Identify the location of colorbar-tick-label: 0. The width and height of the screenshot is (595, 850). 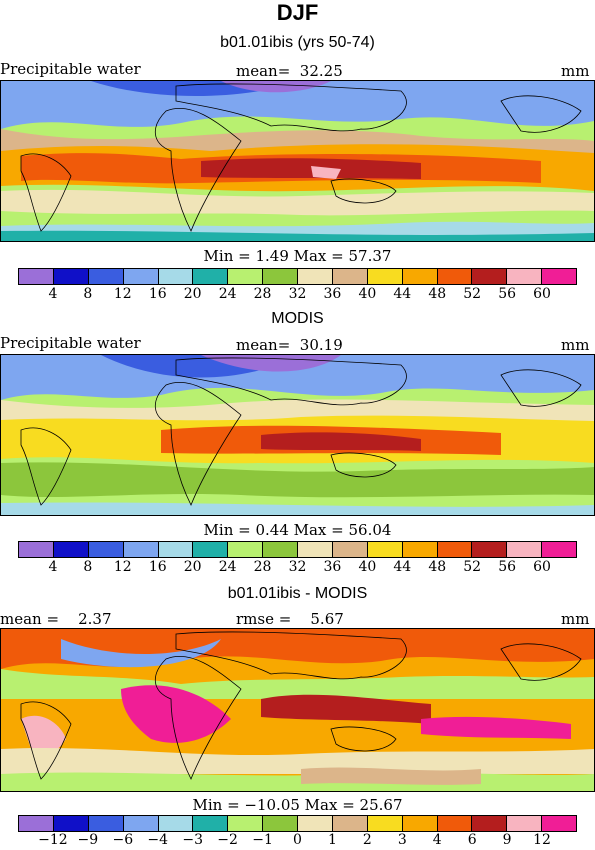
(297, 840).